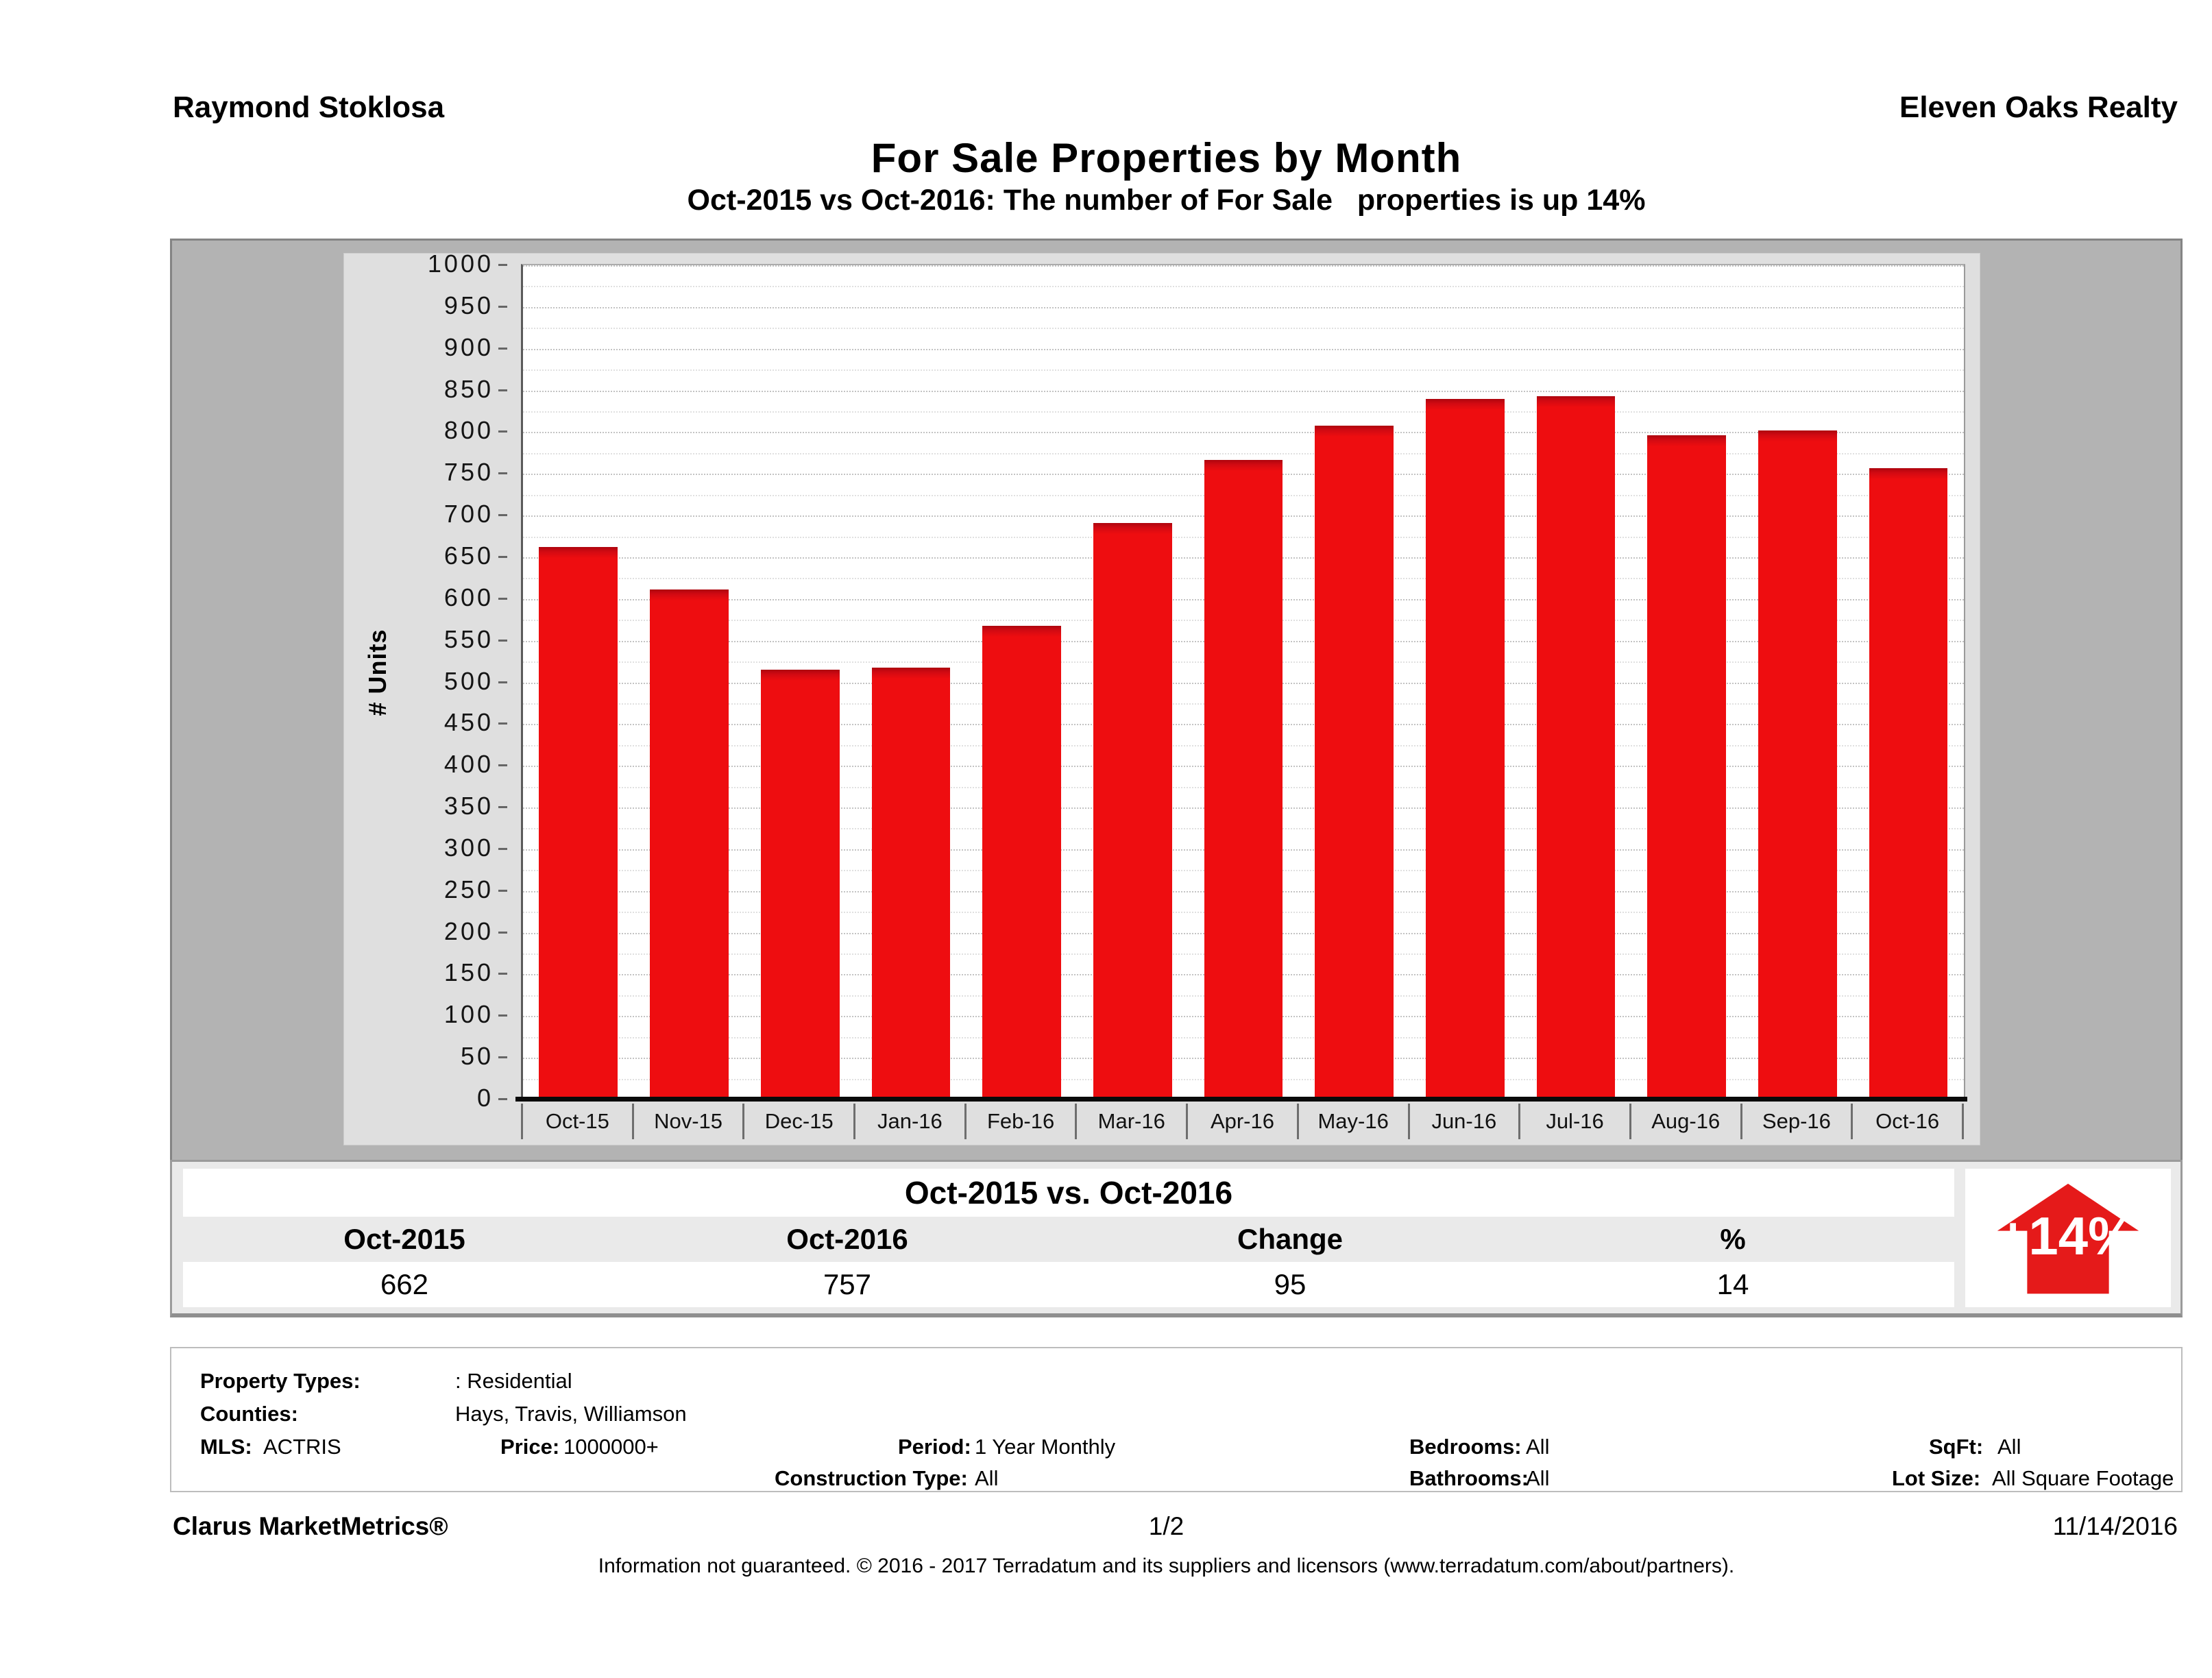  Describe the element at coordinates (475, 723) in the screenshot. I see `y-tick-label: 450` at that location.